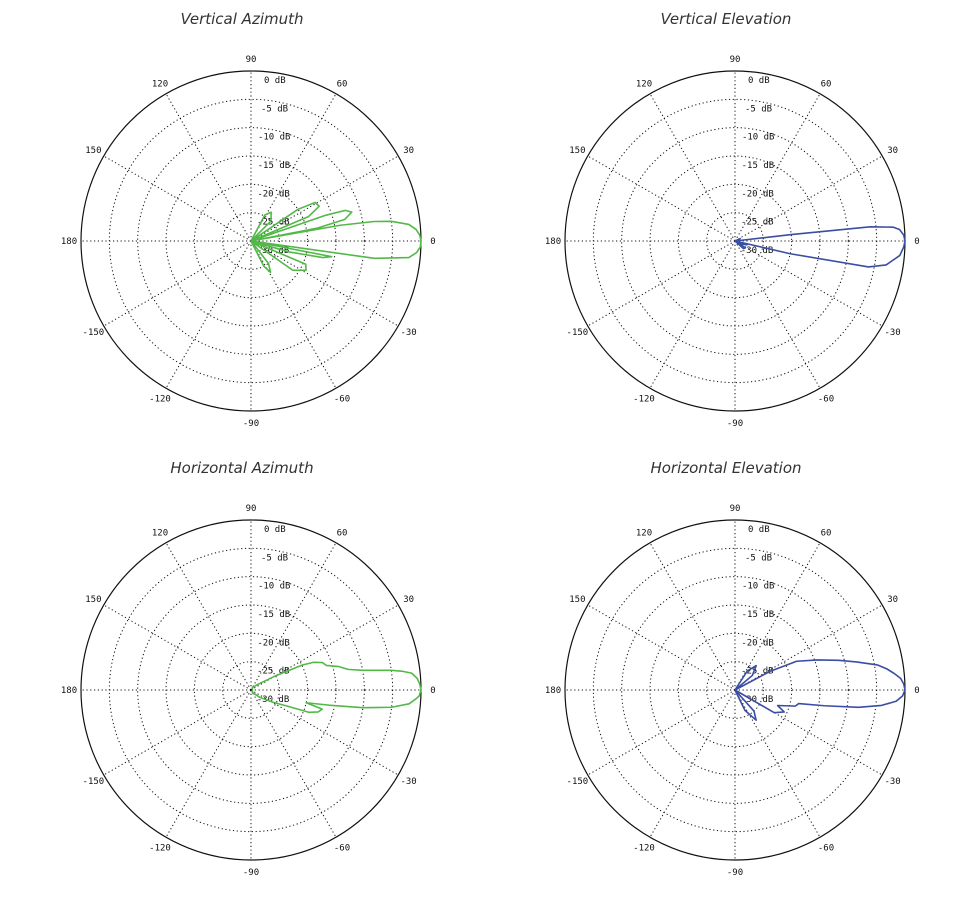 The height and width of the screenshot is (898, 968). Describe the element at coordinates (726, 468) in the screenshot. I see `chart-title: Horizontal Elevation` at that location.